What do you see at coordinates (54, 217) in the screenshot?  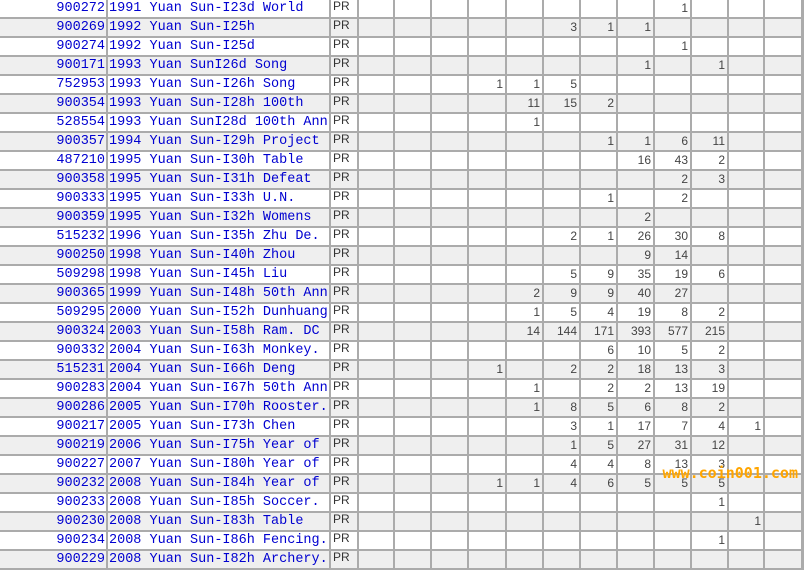 I see `item-id-link: 900359` at bounding box center [54, 217].